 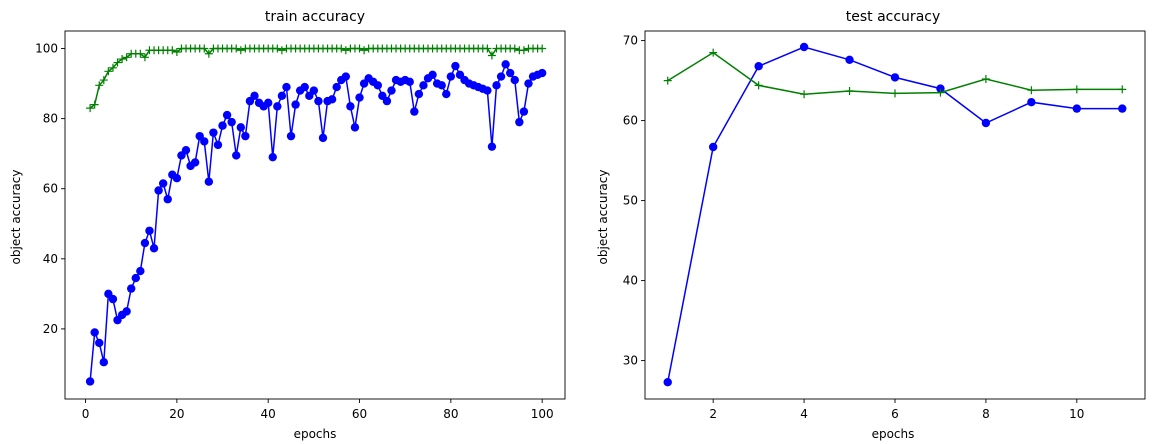 I want to click on x-tick-label: 0, so click(x=86, y=414).